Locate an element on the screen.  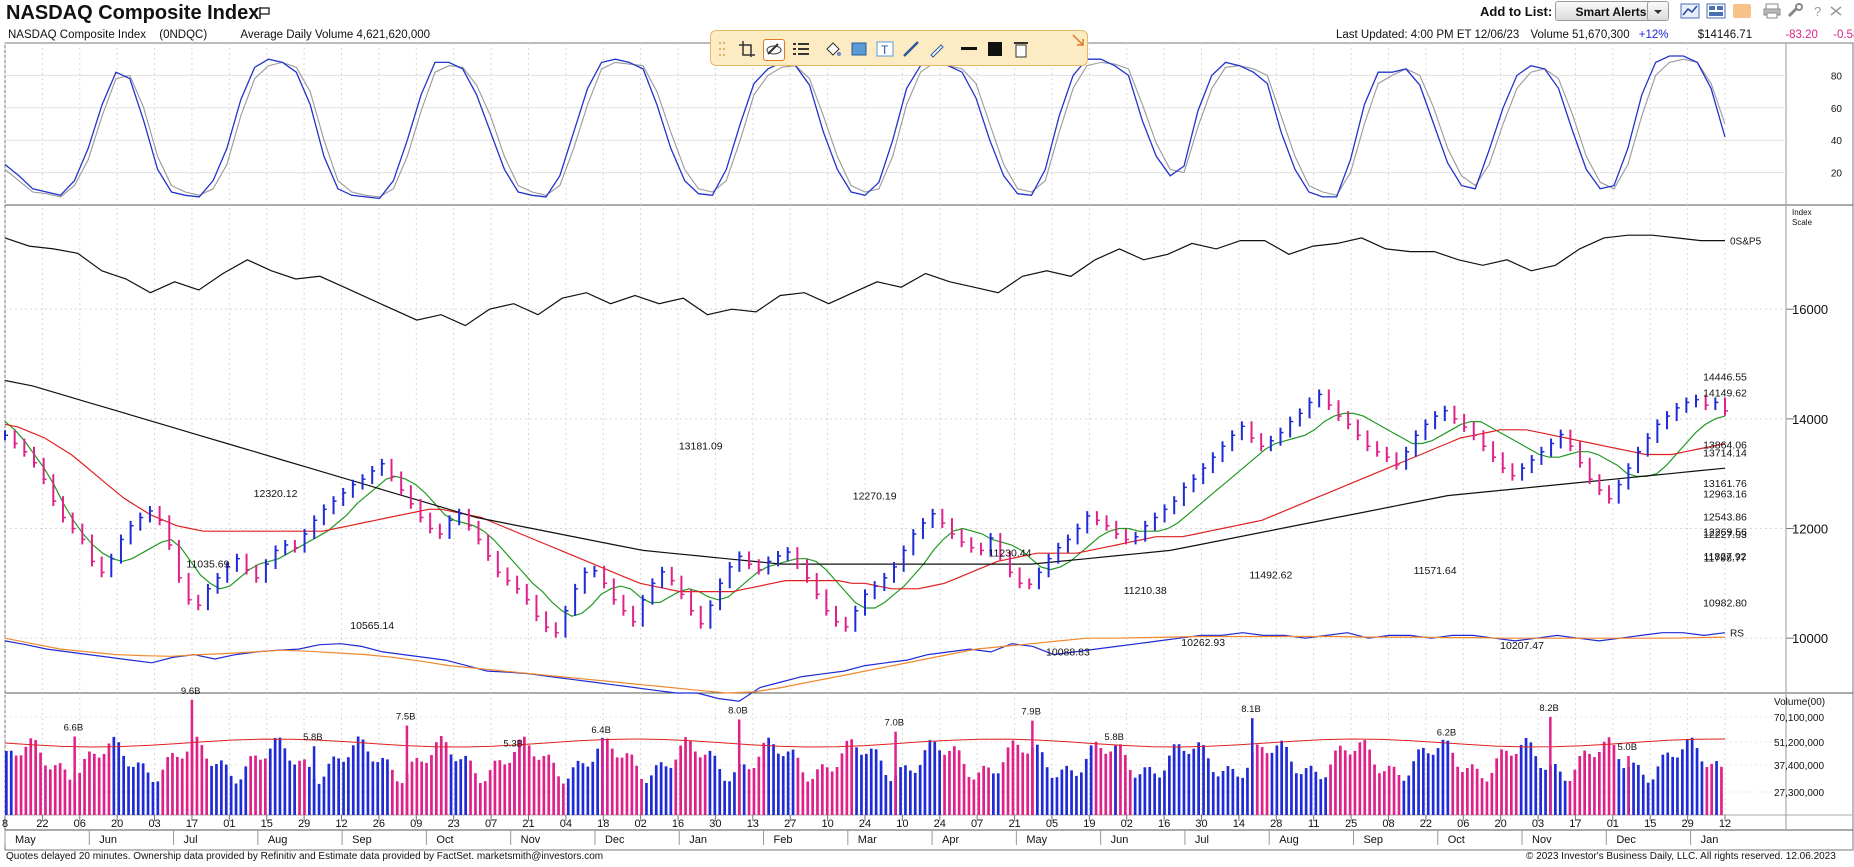
price-y-tick-label: 12000 is located at coordinates (1810, 529).